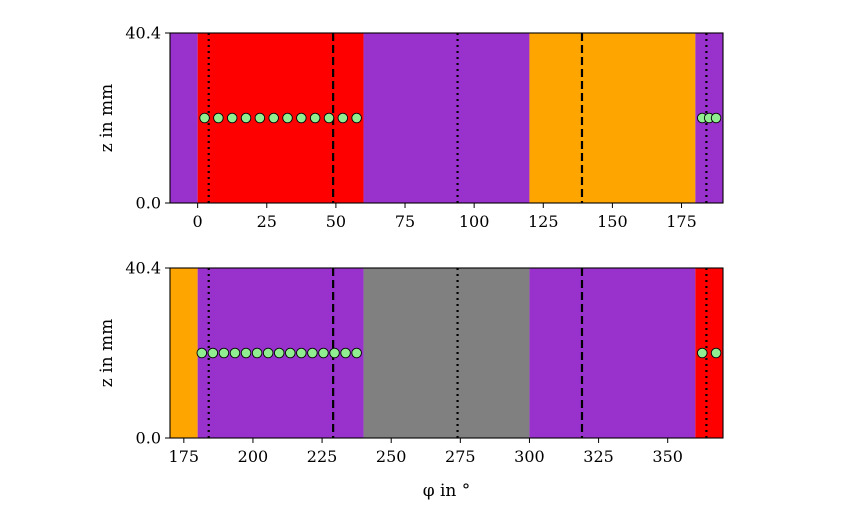  What do you see at coordinates (667, 456) in the screenshot?
I see `x-tick-label: 350` at bounding box center [667, 456].